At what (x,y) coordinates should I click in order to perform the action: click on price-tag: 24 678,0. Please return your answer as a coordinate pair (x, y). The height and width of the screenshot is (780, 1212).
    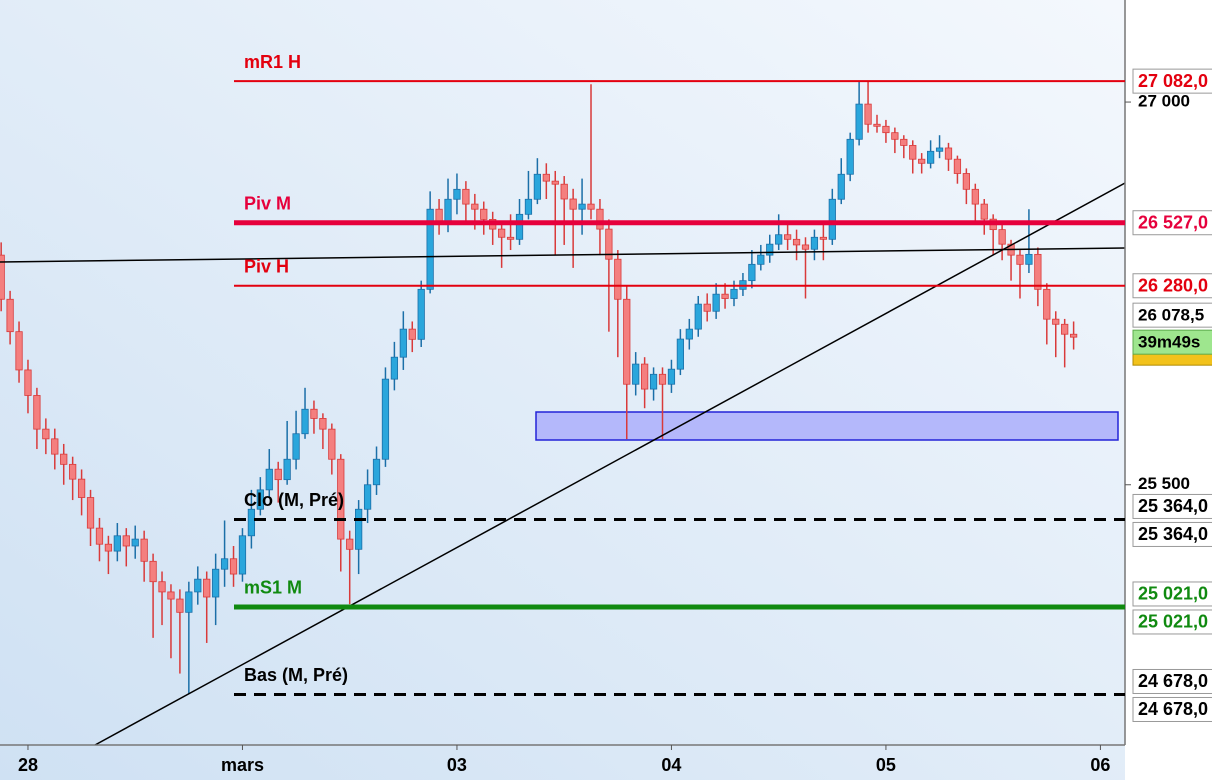
    Looking at the image, I should click on (1173, 681).